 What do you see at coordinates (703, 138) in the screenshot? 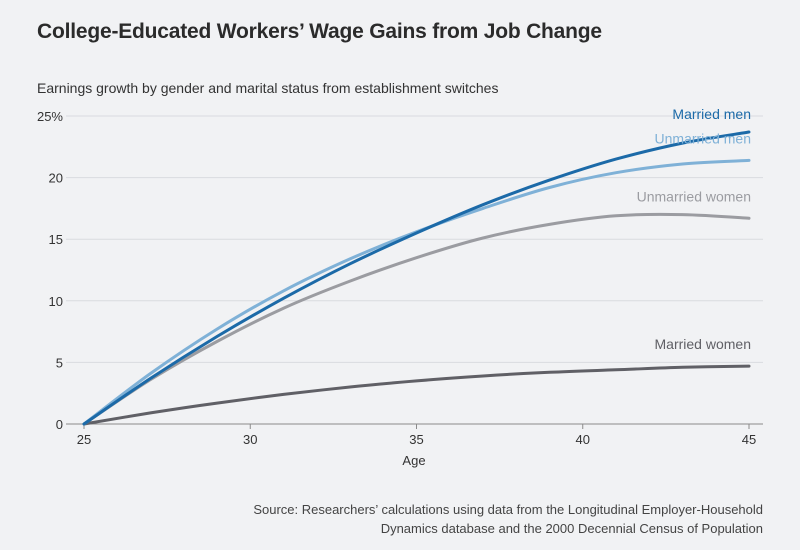
I see `series-label-unmarried-men: Unmarried men` at bounding box center [703, 138].